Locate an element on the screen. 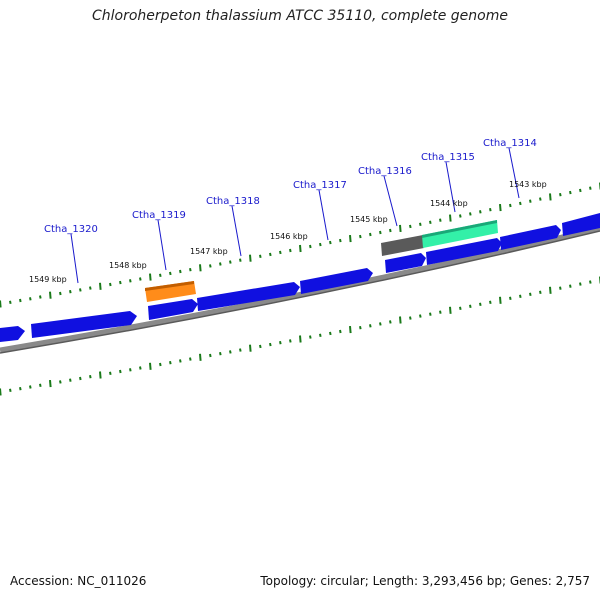 Image resolution: width=600 pixels, height=600 pixels. gene-label-ctha-1316: Ctha_1316 is located at coordinates (385, 171).